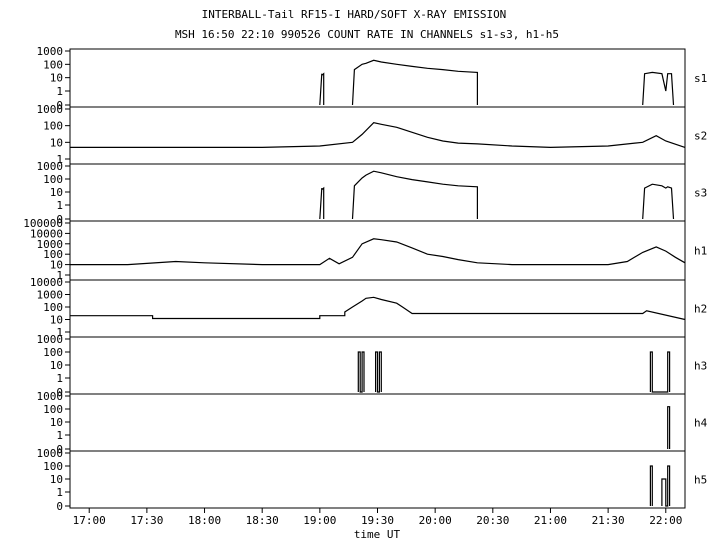 Image resolution: width=720 pixels, height=550 pixels. Describe the element at coordinates (377, 534) in the screenshot. I see `x-axis-label: time UT` at that location.